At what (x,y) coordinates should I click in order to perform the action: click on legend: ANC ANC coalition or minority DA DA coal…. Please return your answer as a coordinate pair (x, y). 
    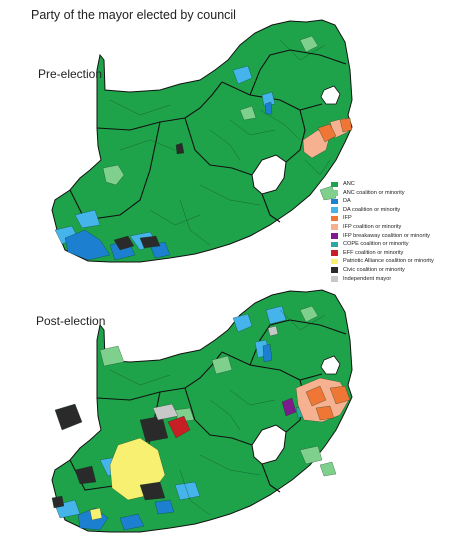
    Looking at the image, I should click on (382, 231).